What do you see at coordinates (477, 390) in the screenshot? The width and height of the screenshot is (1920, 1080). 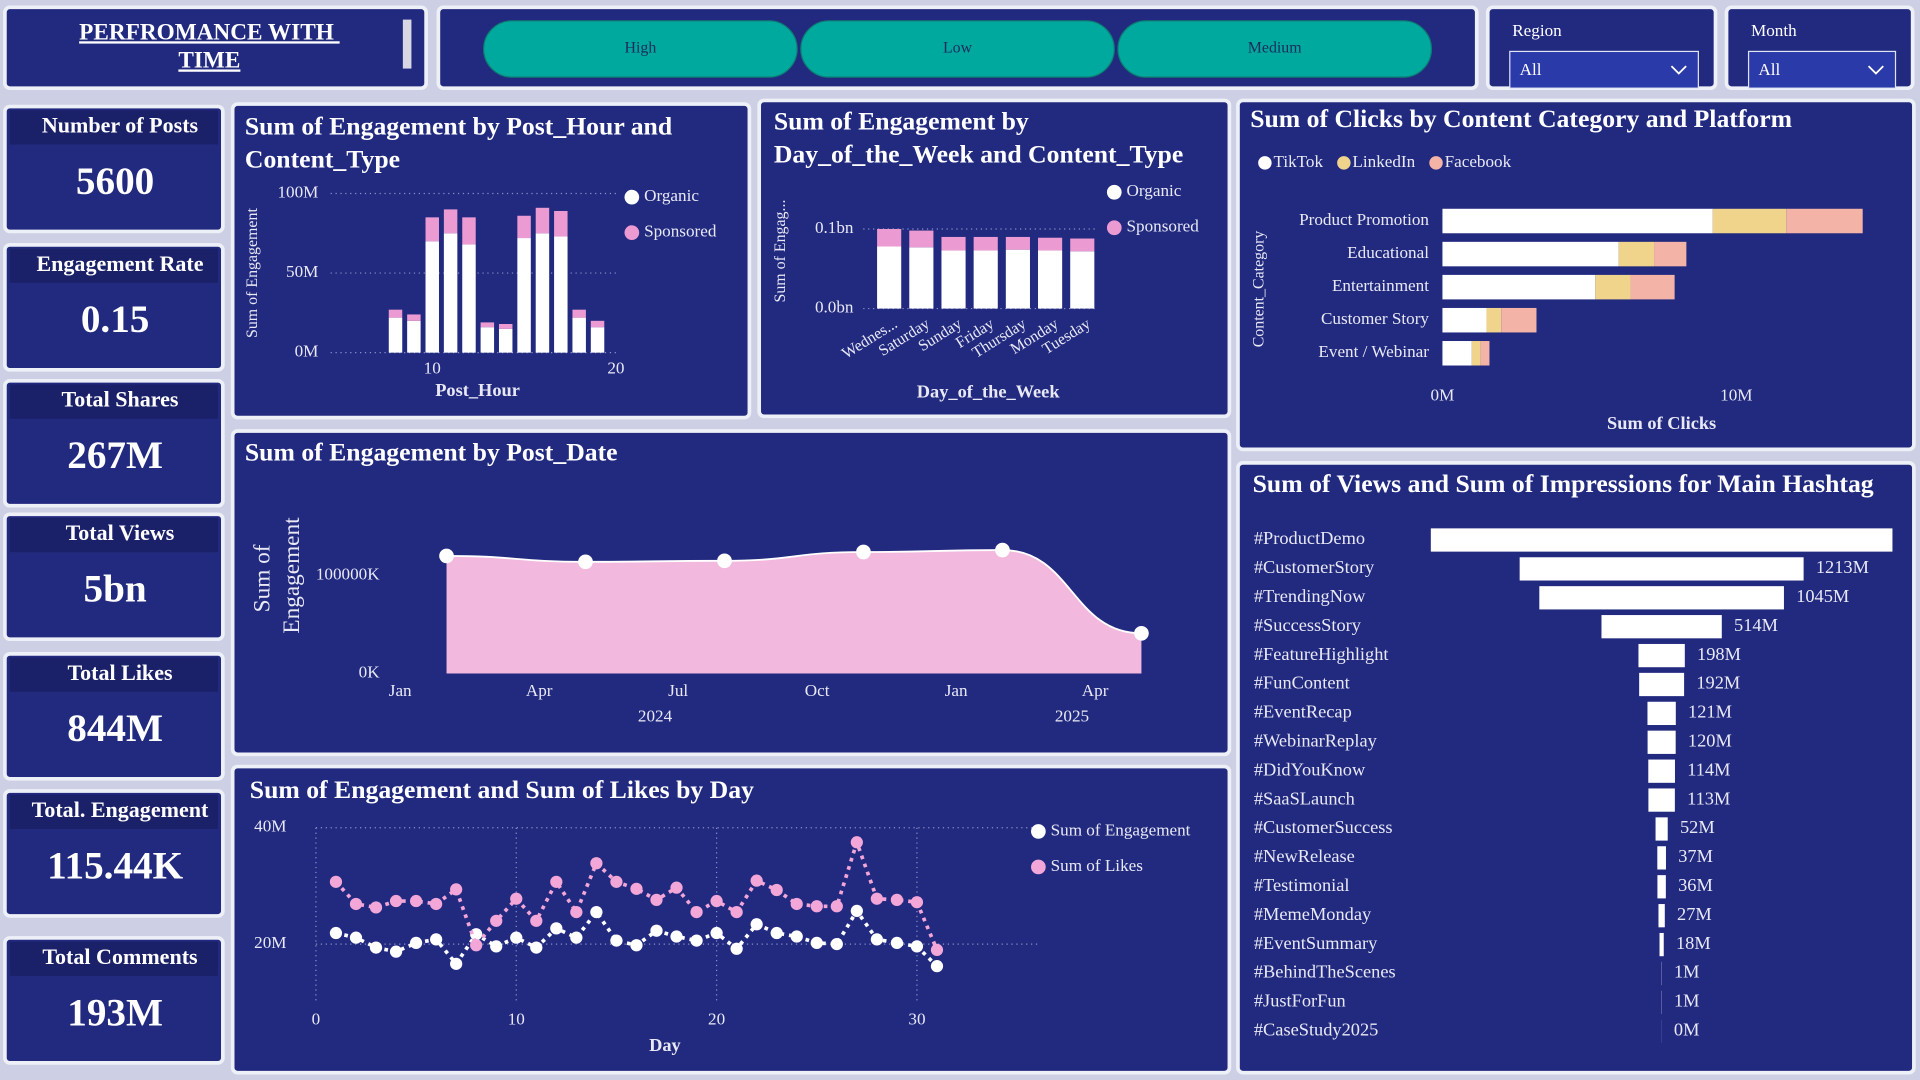 I see `x-axis-title: Post_Hour` at bounding box center [477, 390].